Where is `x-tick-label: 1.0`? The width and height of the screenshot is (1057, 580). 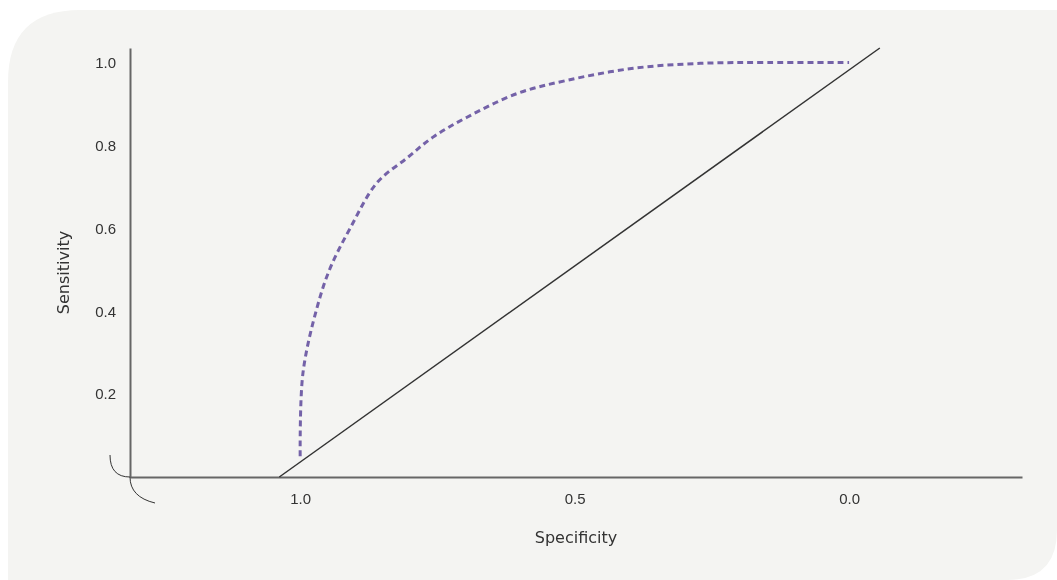
x-tick-label: 1.0 is located at coordinates (301, 498).